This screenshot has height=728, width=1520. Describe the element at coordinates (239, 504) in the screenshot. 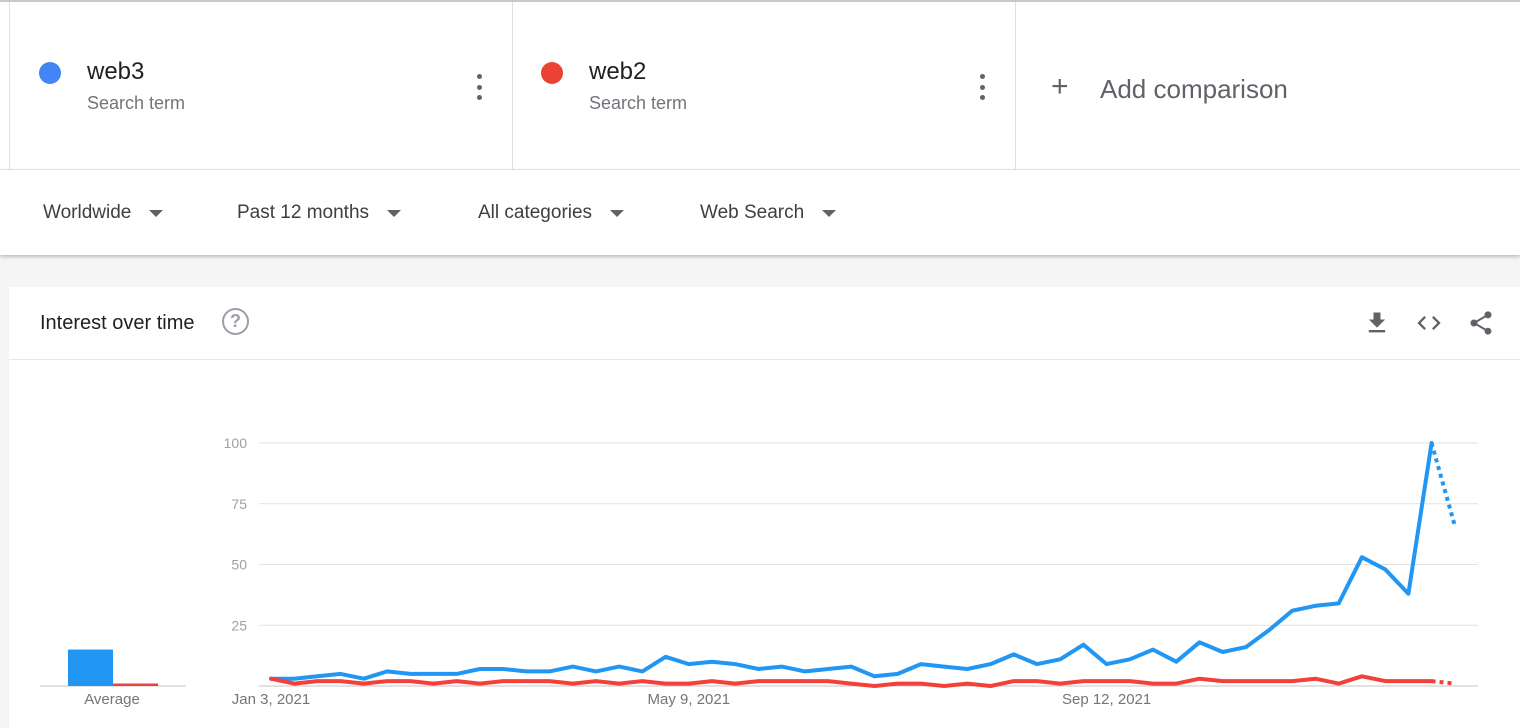

I see `y-tick-label: 75` at that location.